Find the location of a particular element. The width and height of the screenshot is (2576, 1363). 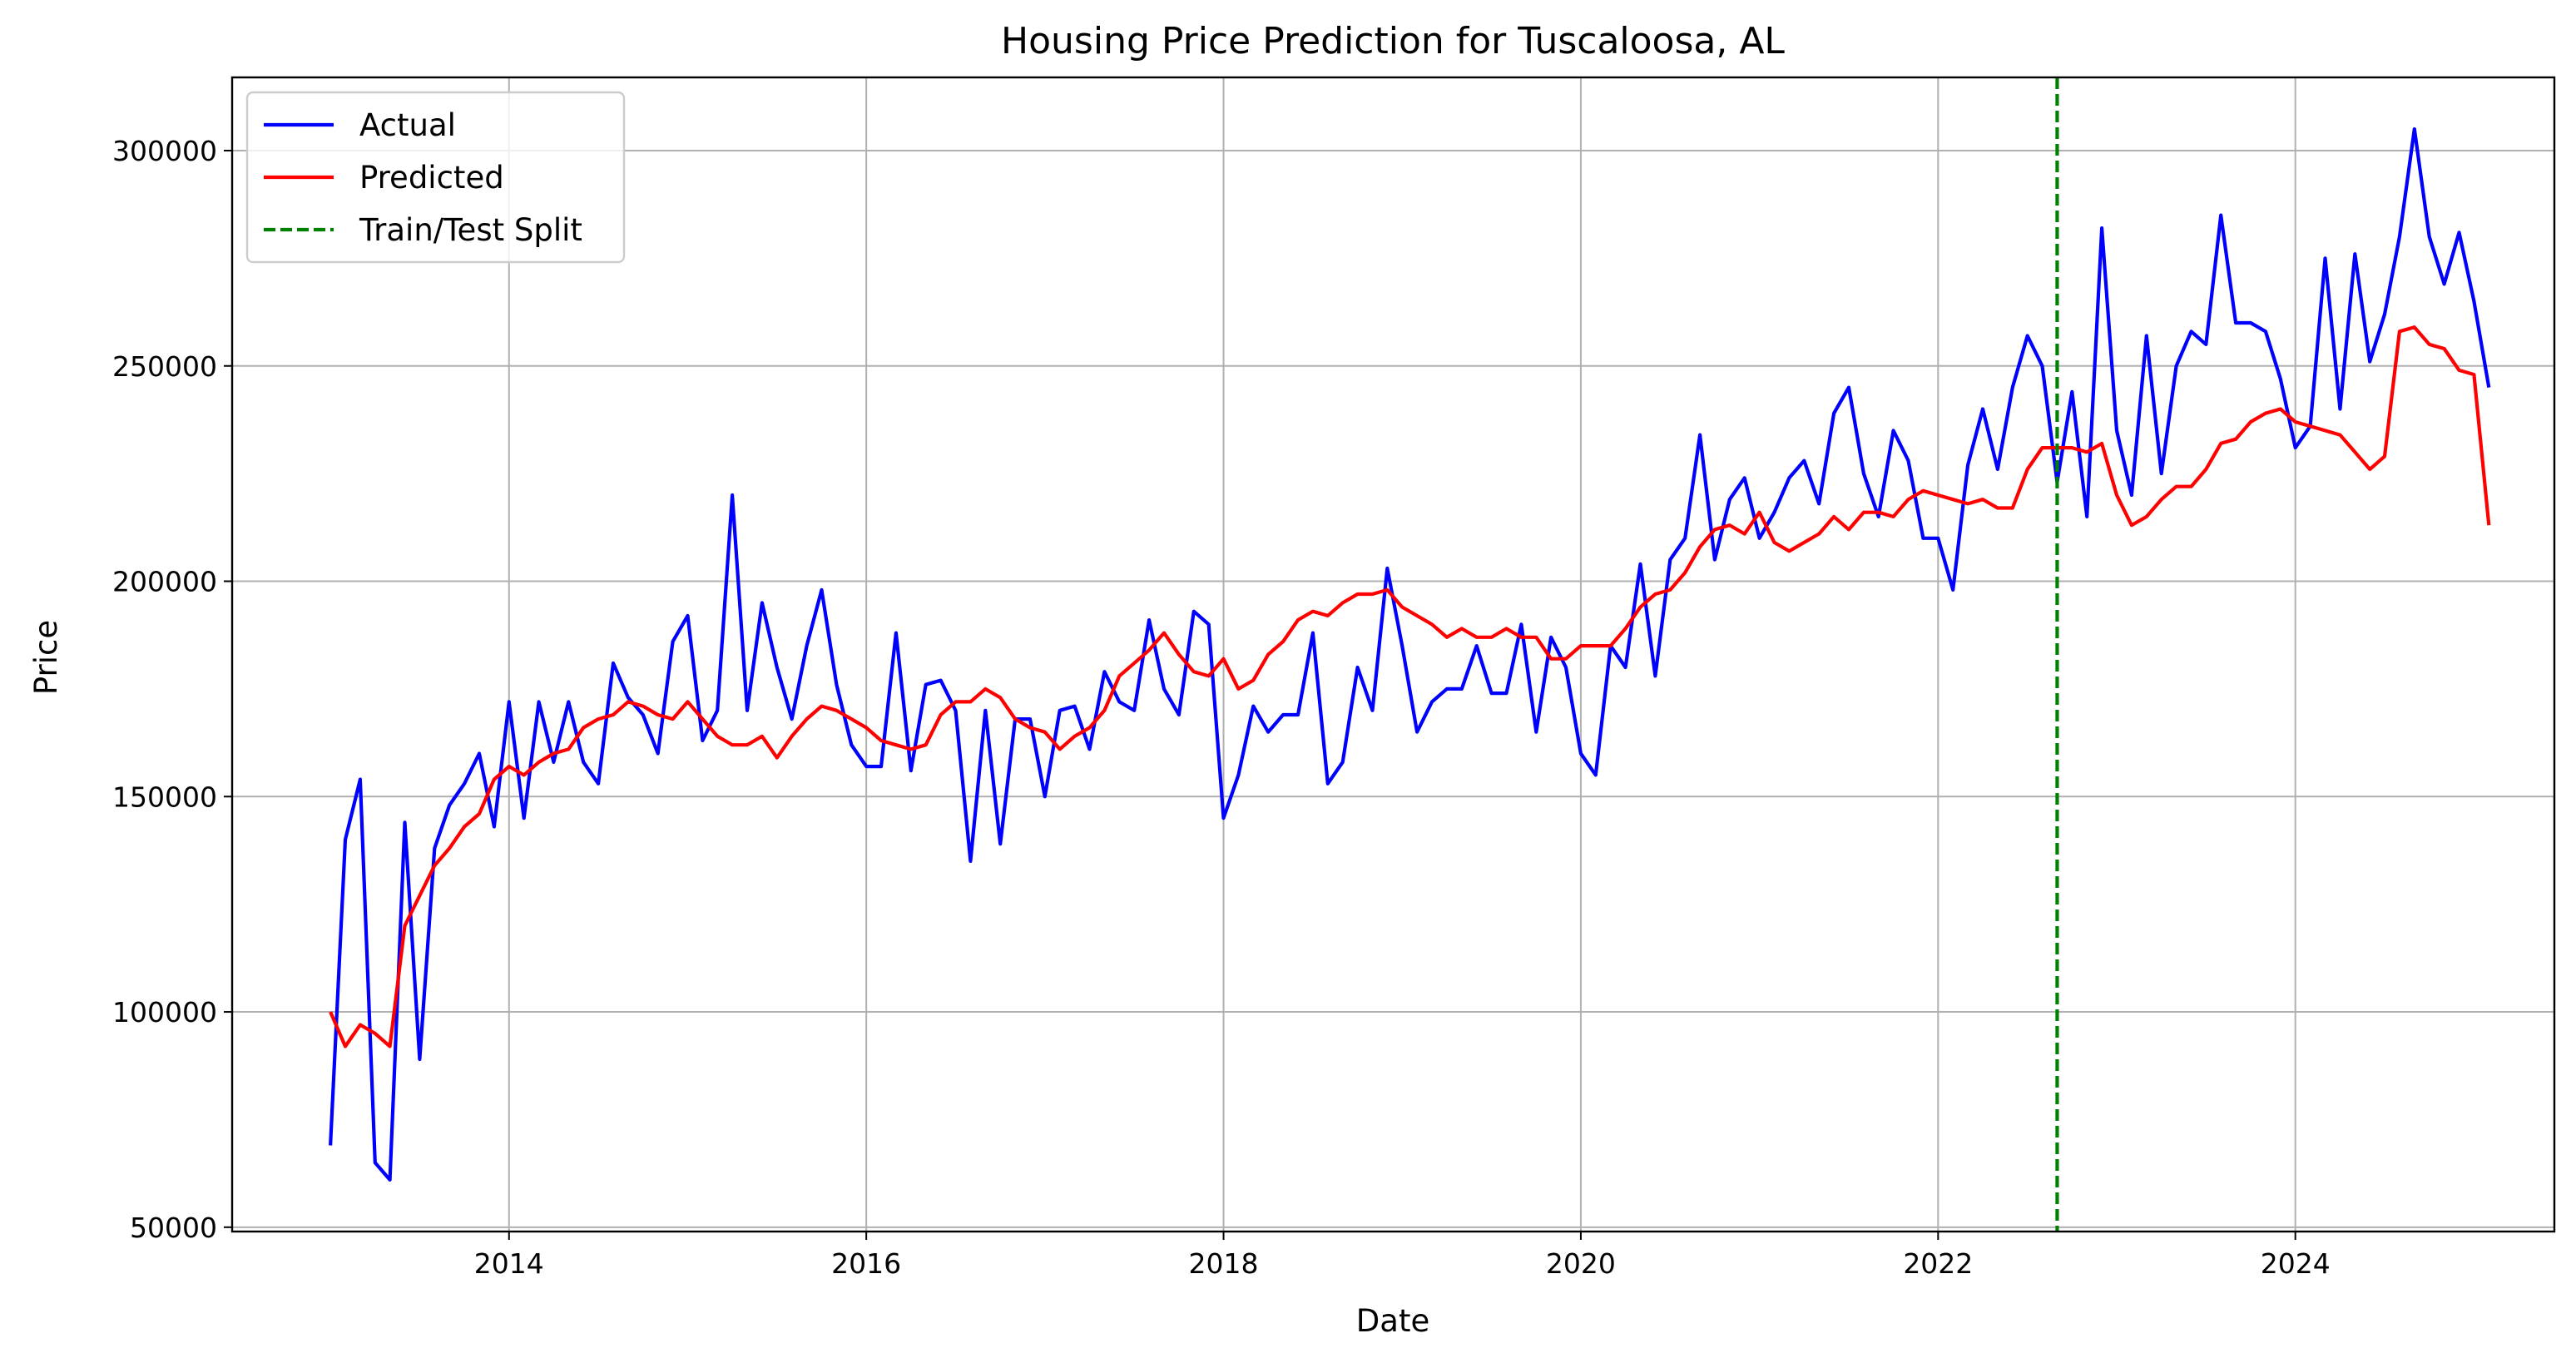

x-tick-label: 2020 is located at coordinates (1581, 1263).